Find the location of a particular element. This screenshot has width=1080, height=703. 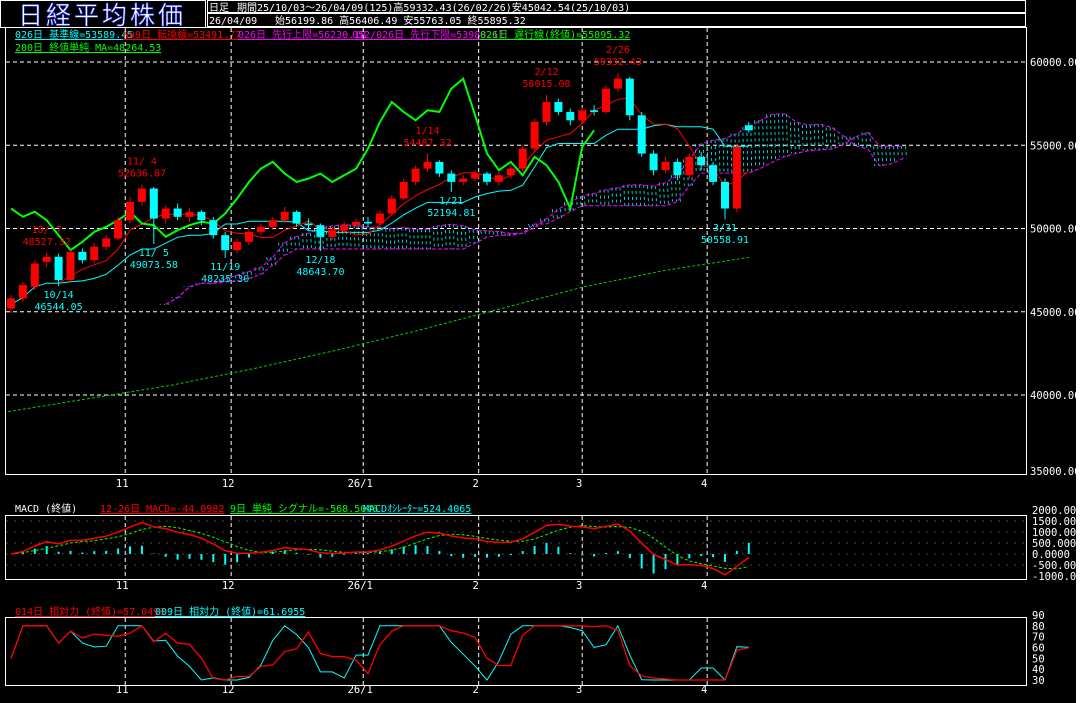

rsi-panel is located at coordinates (516, 651).